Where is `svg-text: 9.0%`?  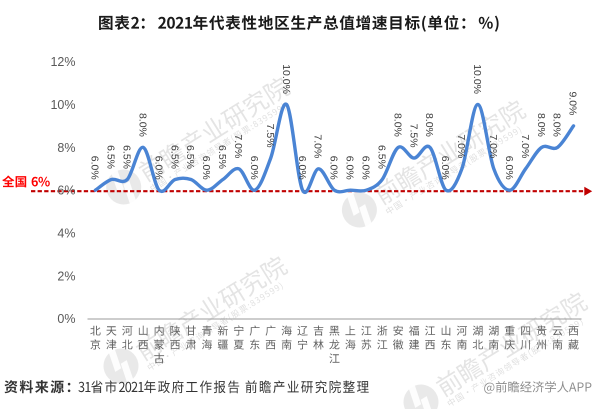
svg-text: 9.0% is located at coordinates (573, 103).